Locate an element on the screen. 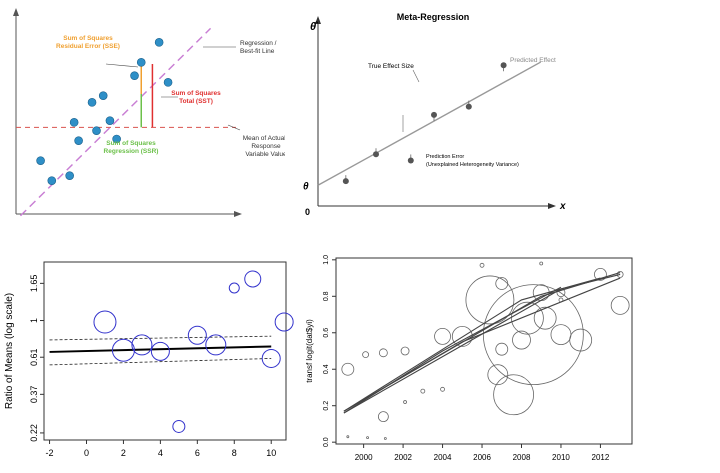 This screenshot has width=720, height=473. y-tick-label: 1.65 is located at coordinates (34, 284).